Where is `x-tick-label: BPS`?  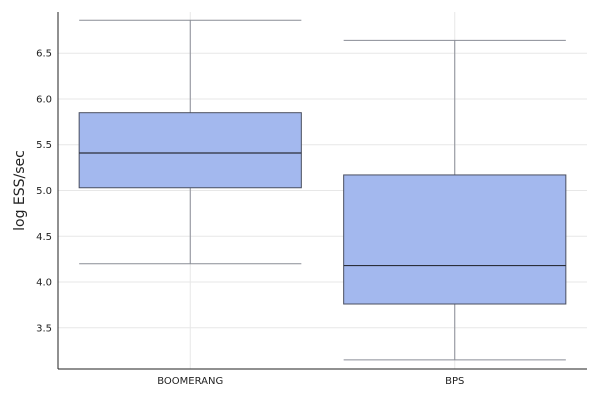
x-tick-label: BPS is located at coordinates (454, 381).